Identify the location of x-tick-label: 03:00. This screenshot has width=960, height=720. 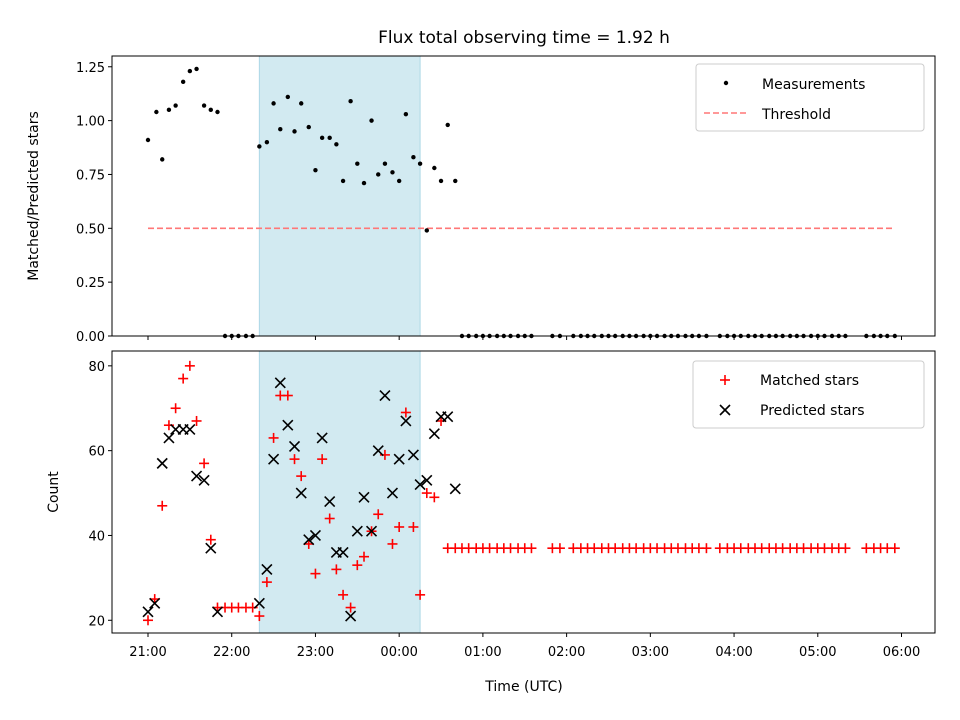
(650, 652).